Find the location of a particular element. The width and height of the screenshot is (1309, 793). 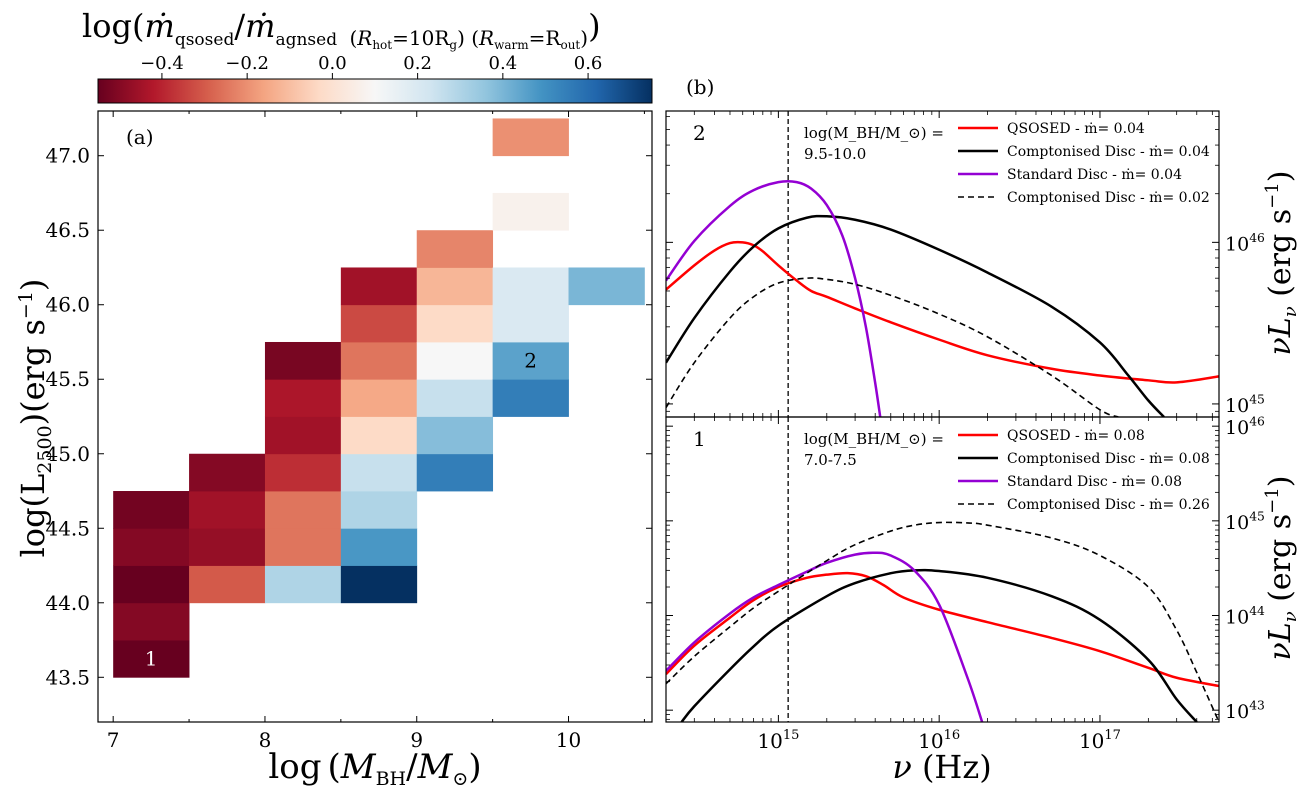

sed-x-tick-label: 1016 is located at coordinates (939, 740).